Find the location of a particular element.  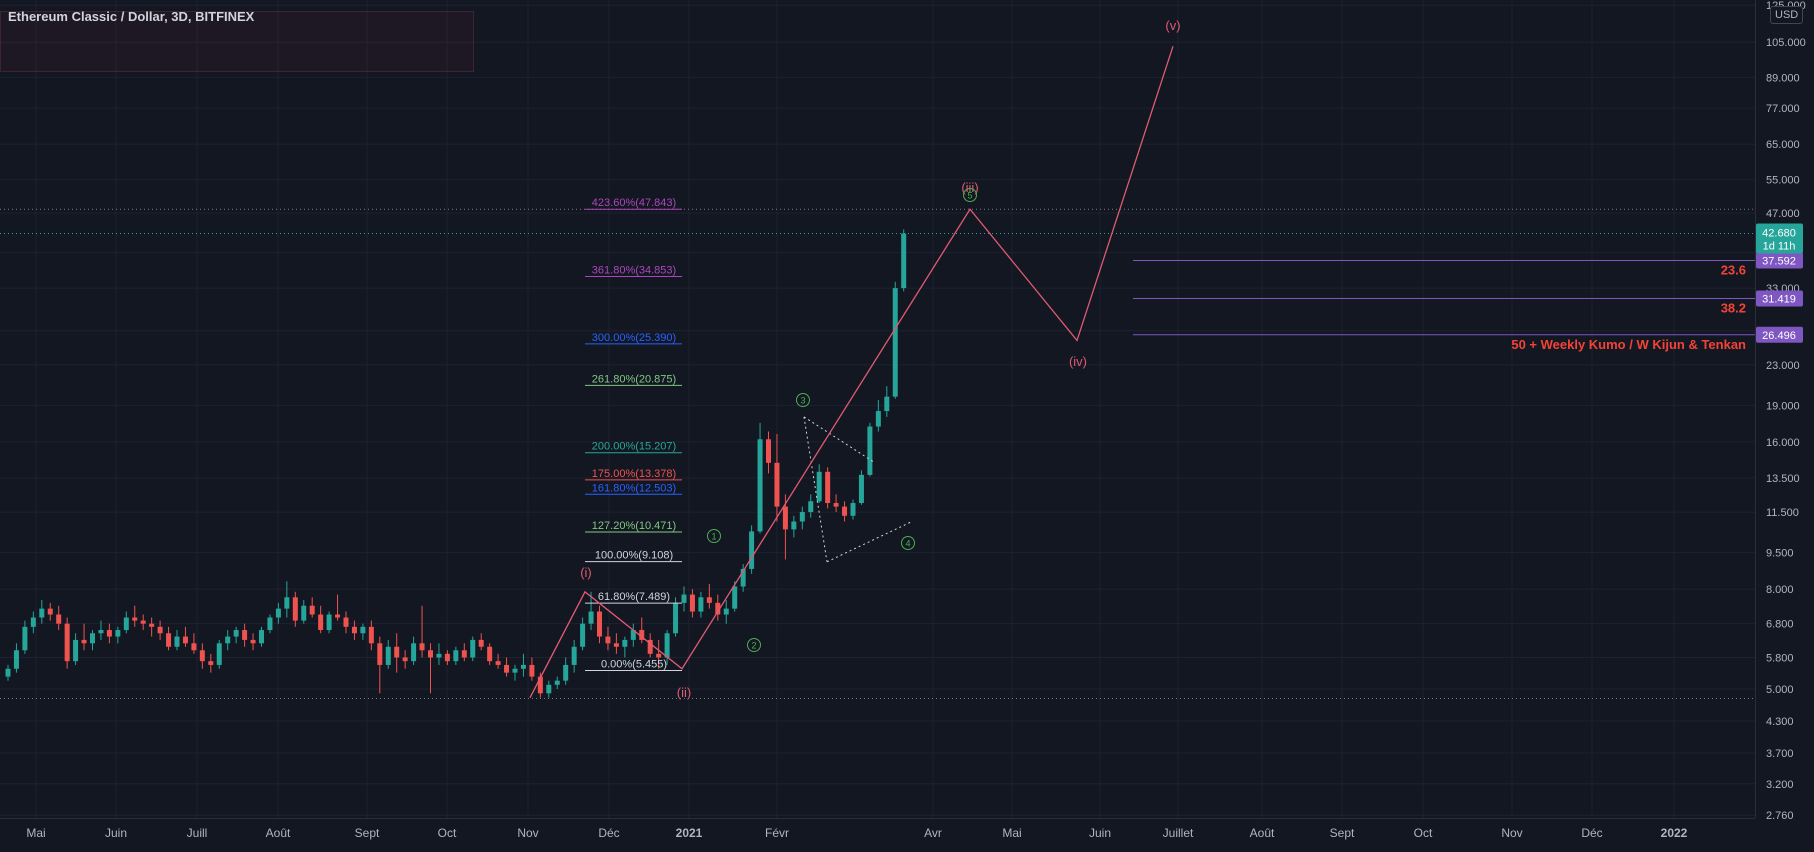

price-tick-label: 4.300 is located at coordinates (1780, 722).